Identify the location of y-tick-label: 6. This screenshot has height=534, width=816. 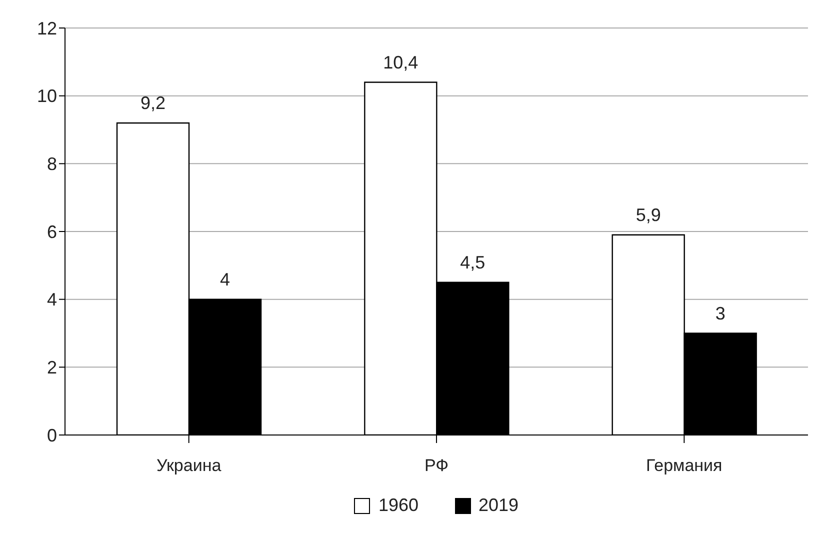
(51, 232).